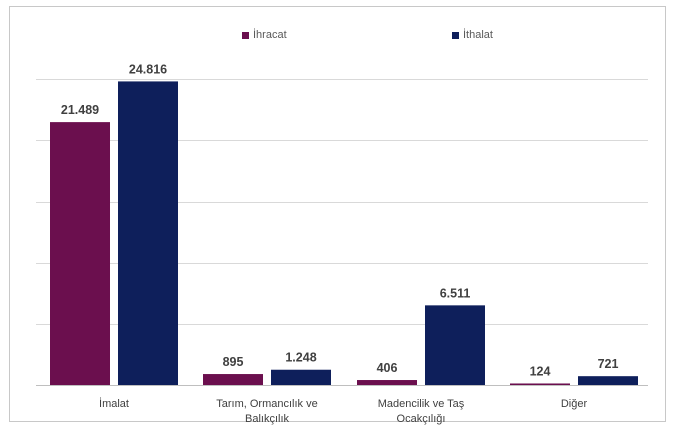 The image size is (675, 429). Describe the element at coordinates (455, 35) in the screenshot. I see `legend-swatch-ithalat` at that location.